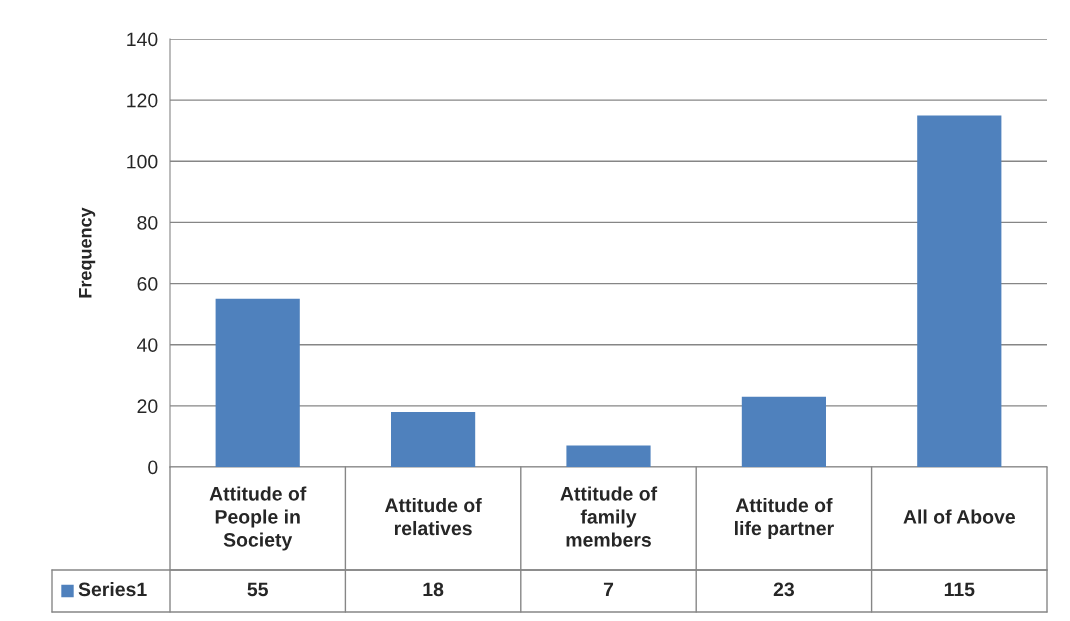  I want to click on legend-label: Series1, so click(112, 589).